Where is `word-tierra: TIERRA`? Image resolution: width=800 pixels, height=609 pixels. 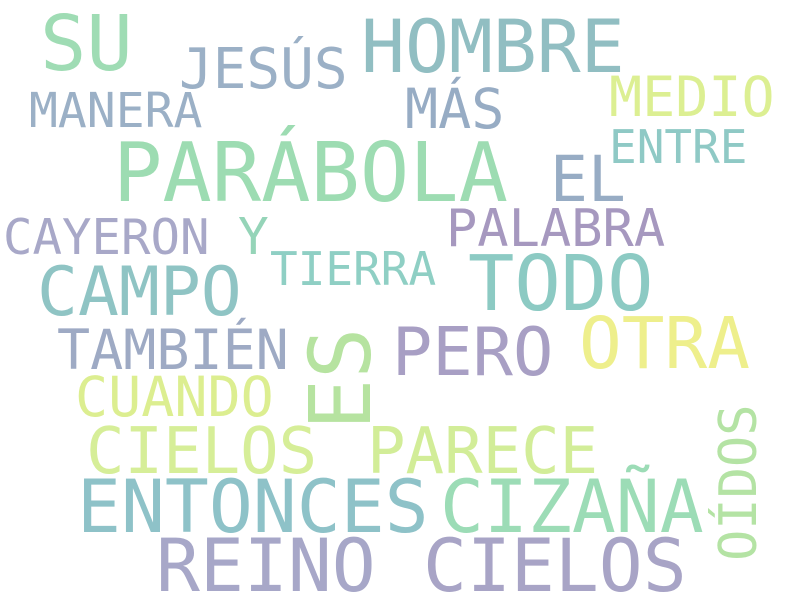
word-tierra: TIERRA is located at coordinates (353, 269).